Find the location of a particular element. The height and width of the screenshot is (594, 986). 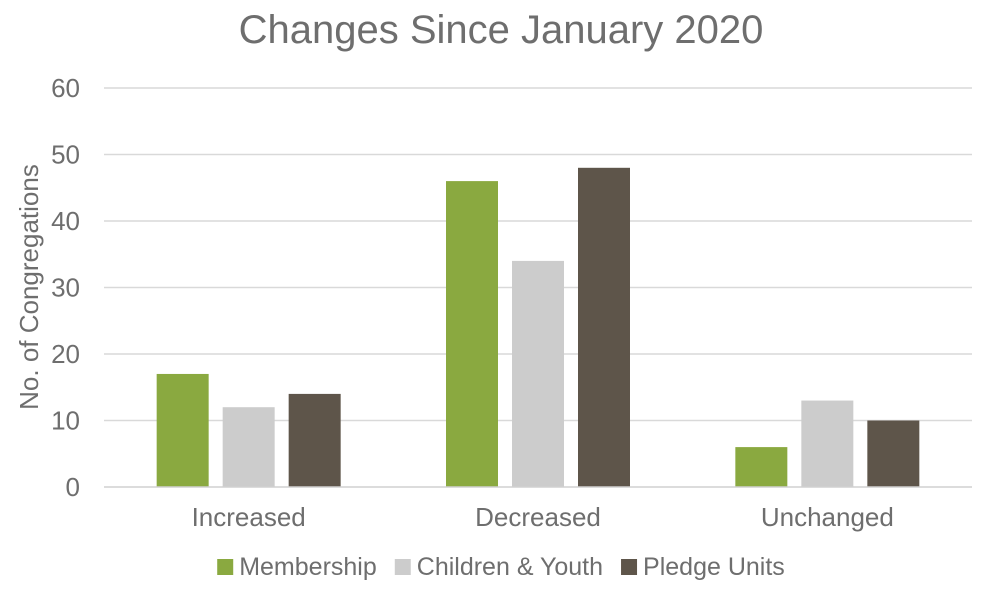

y-tick-label: 40 is located at coordinates (65, 221).